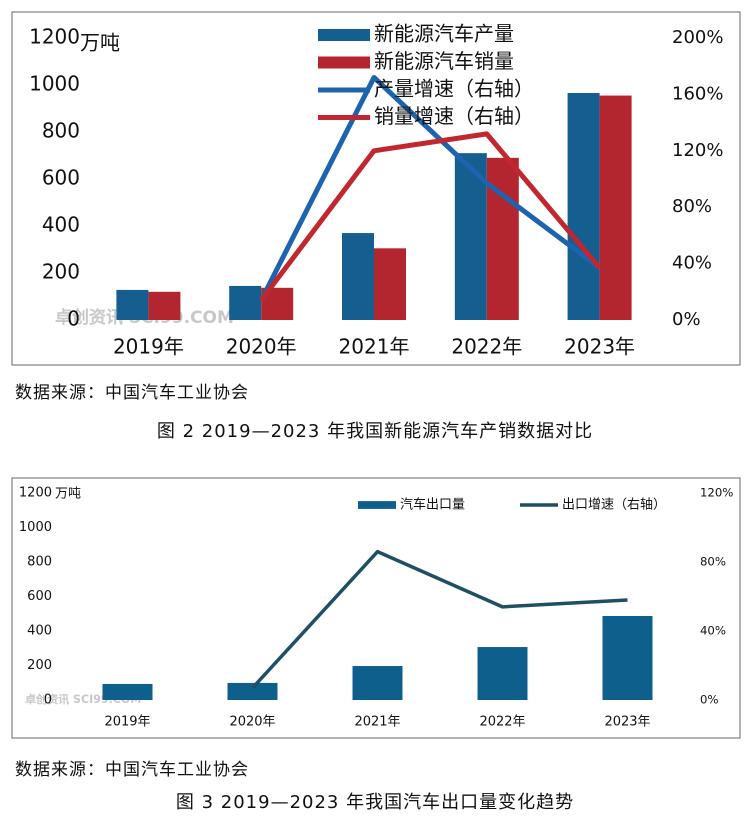  Describe the element at coordinates (444, 61) in the screenshot. I see `legend-label: 新能源汽车销量` at that location.